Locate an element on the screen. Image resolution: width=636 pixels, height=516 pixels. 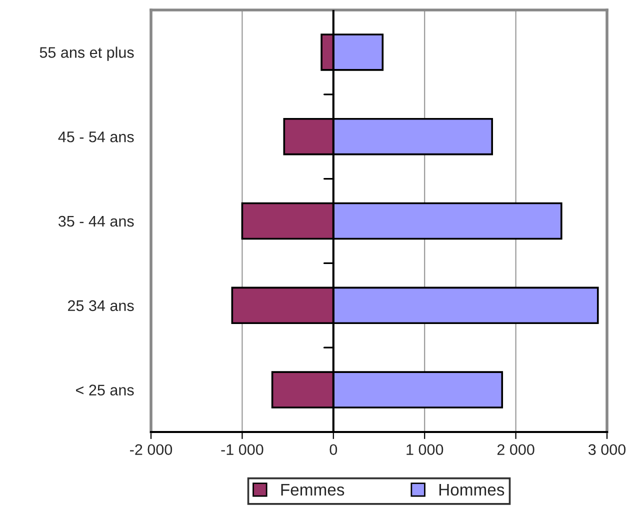
x-tick-label: -1 000 is located at coordinates (242, 450).